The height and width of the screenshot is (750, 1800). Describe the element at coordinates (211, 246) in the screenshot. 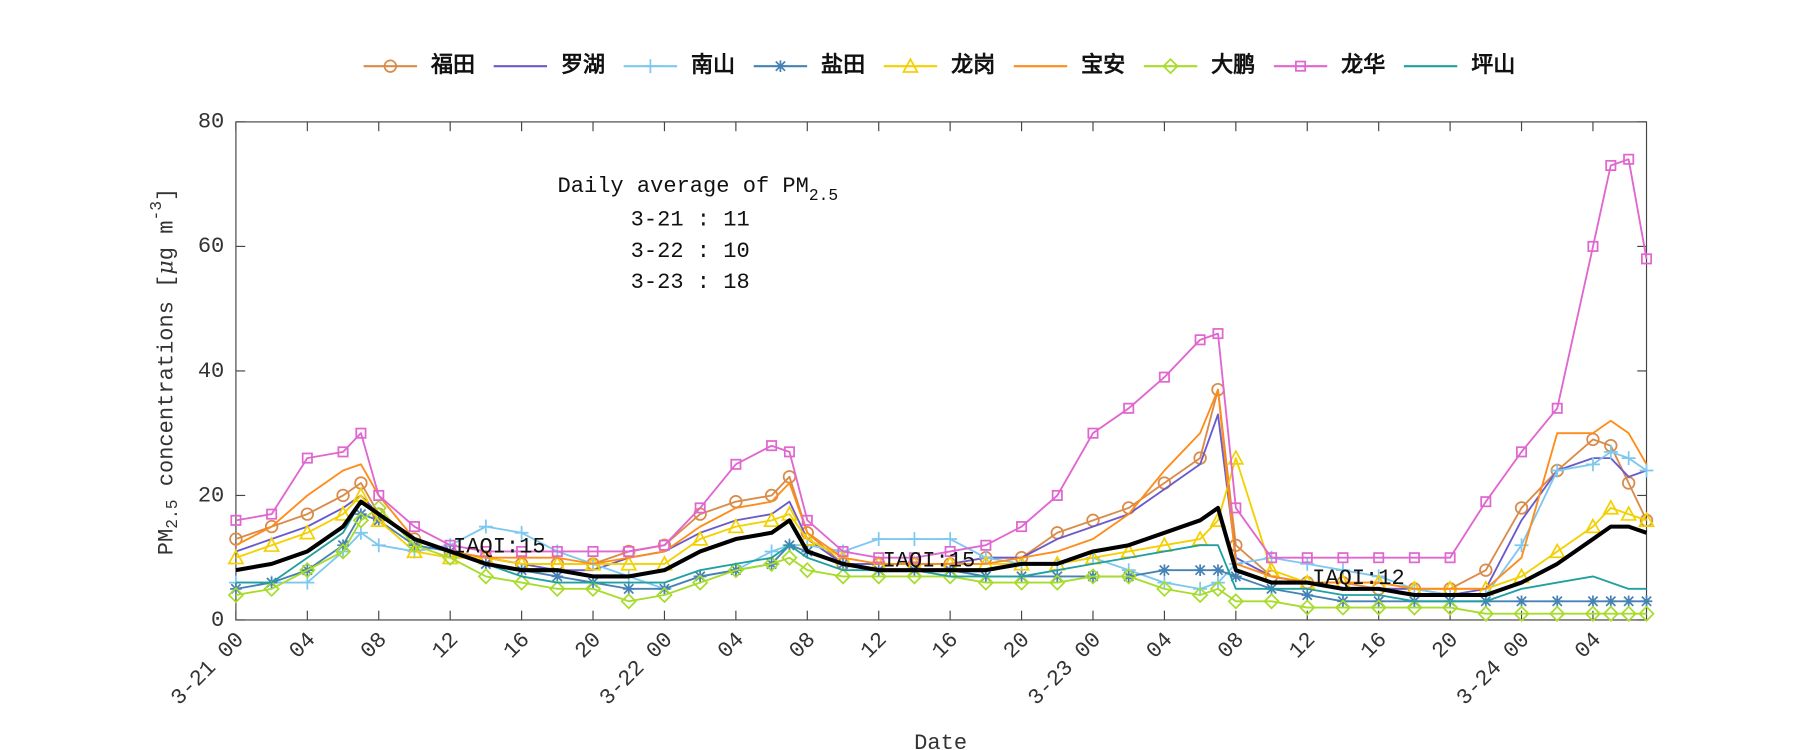

I see `y-tick-label: 60` at that location.